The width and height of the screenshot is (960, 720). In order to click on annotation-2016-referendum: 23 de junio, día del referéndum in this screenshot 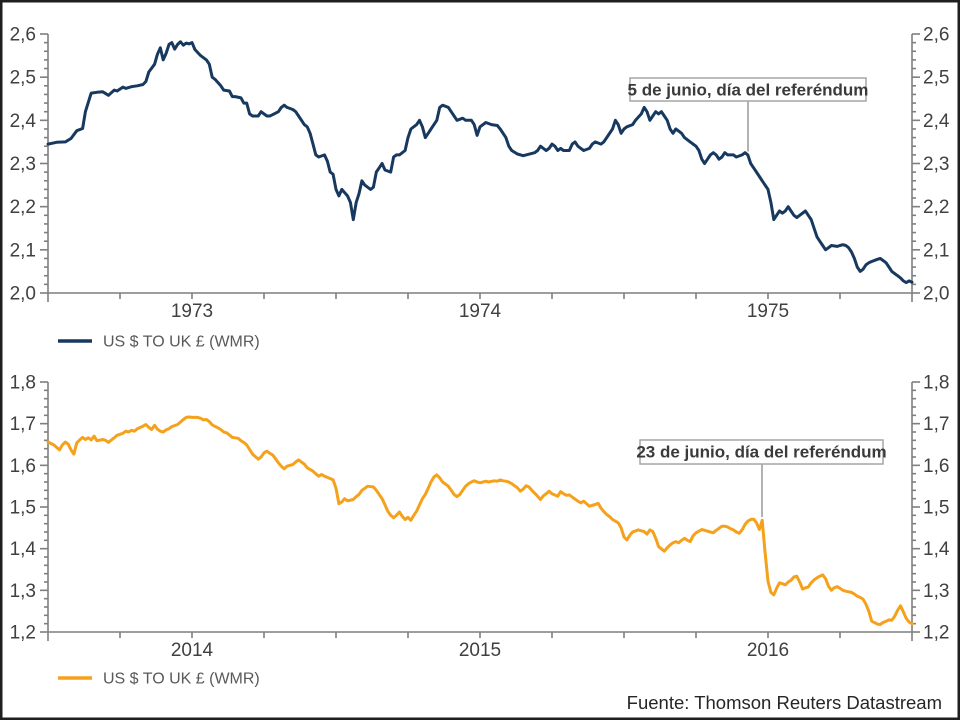, I will do `click(761, 478)`.